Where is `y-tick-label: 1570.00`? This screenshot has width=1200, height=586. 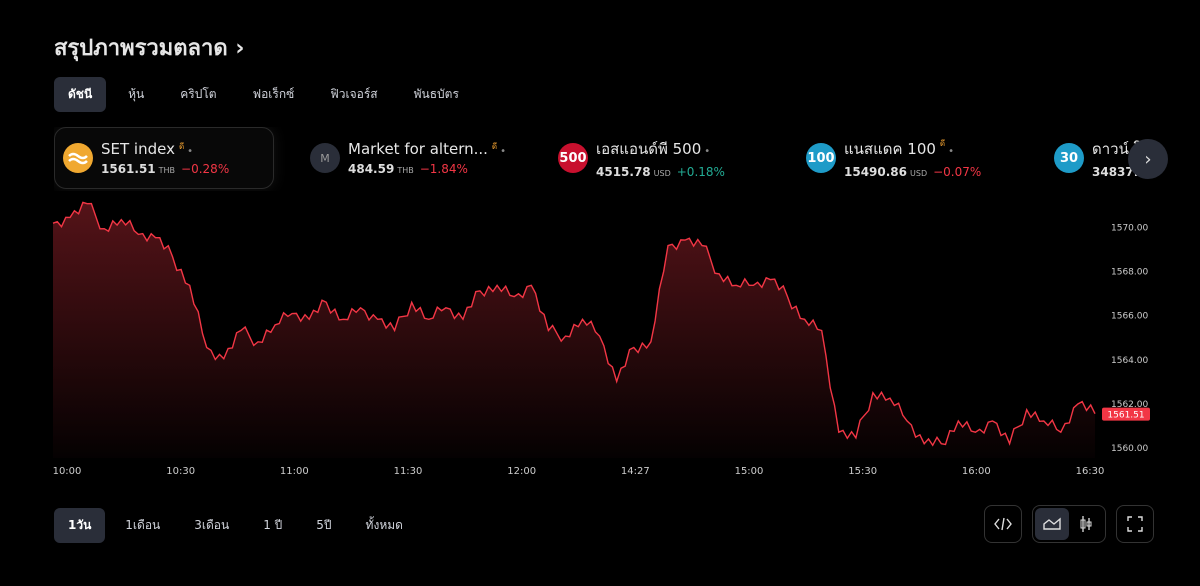 y-tick-label: 1570.00 is located at coordinates (1129, 228).